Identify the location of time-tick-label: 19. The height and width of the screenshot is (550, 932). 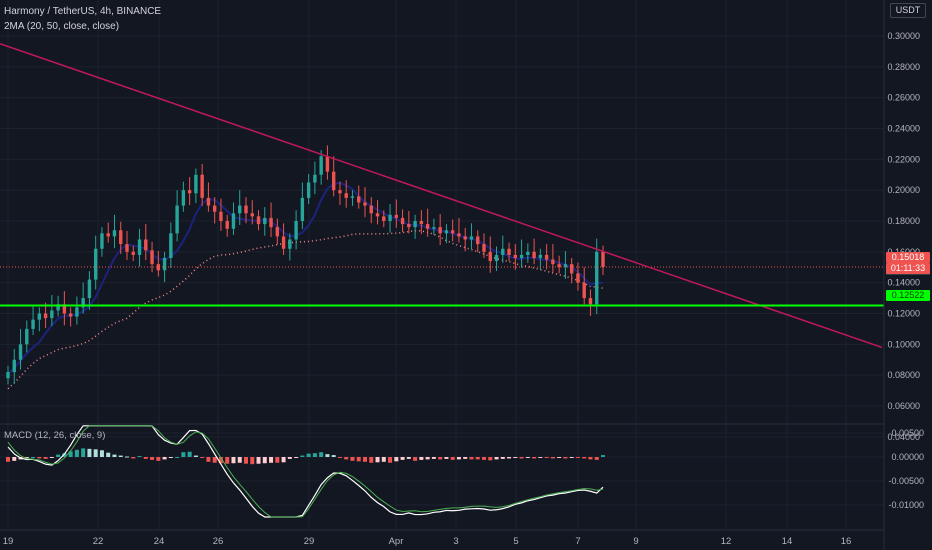
(8, 541).